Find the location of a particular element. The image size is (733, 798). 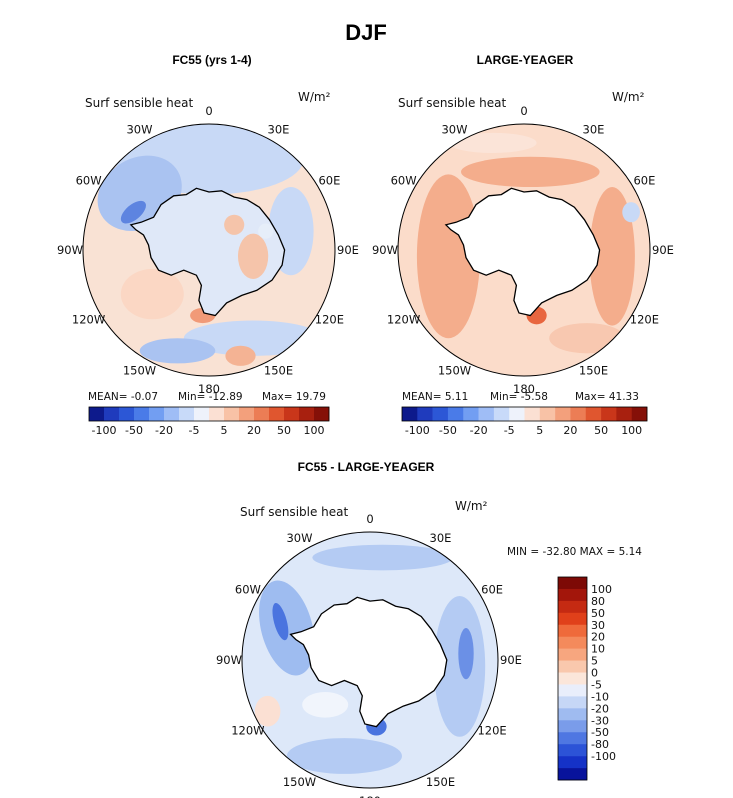

colorbar-tick-label: 20 is located at coordinates (570, 430).